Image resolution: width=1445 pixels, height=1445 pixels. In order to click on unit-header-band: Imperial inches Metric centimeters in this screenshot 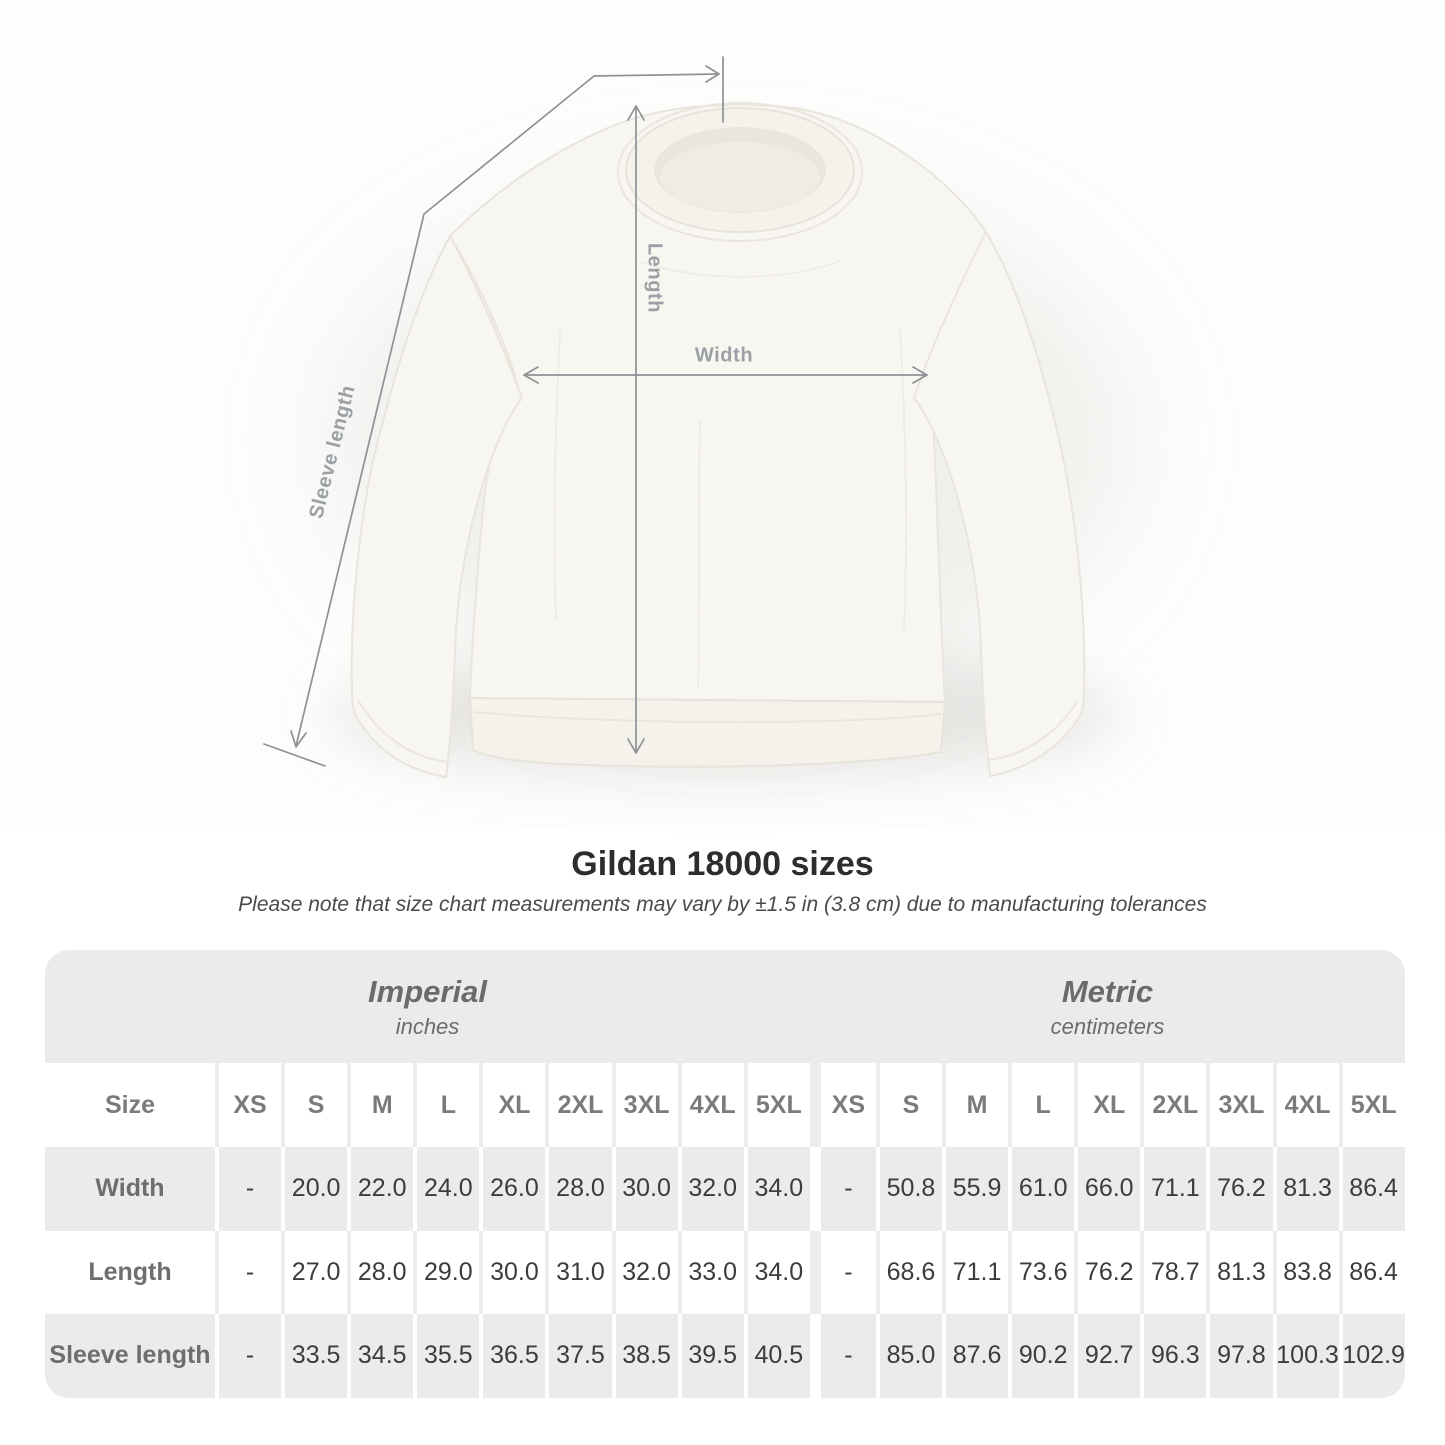, I will do `click(725, 1006)`.